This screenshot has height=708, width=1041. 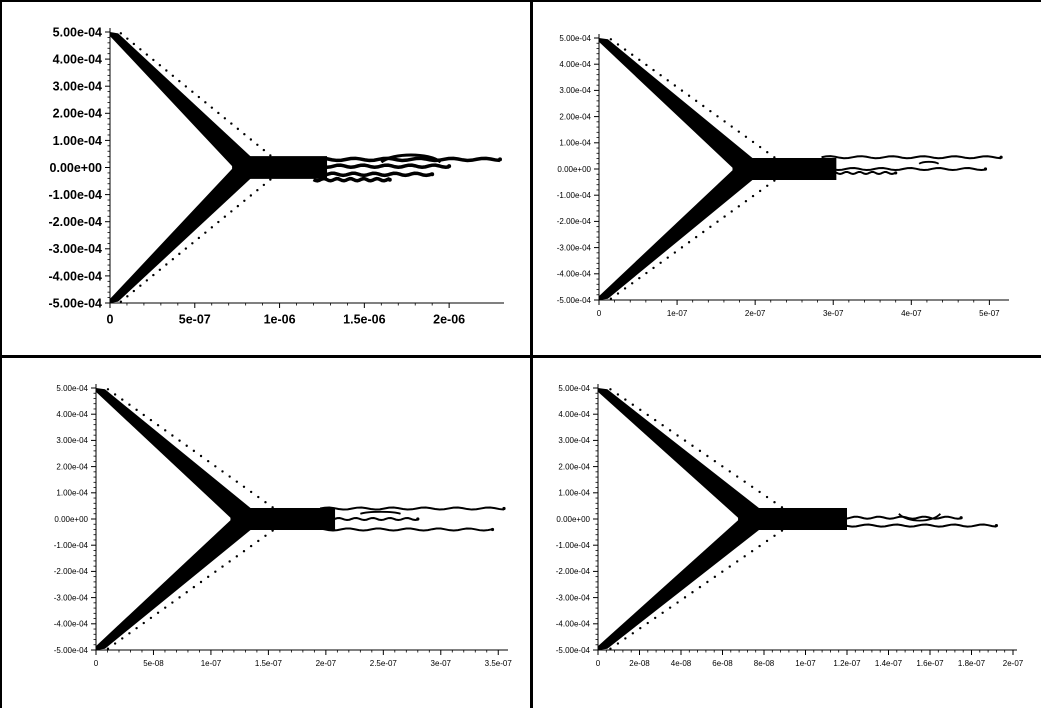 I want to click on x-tick-label: 6e-08, so click(x=722, y=663).